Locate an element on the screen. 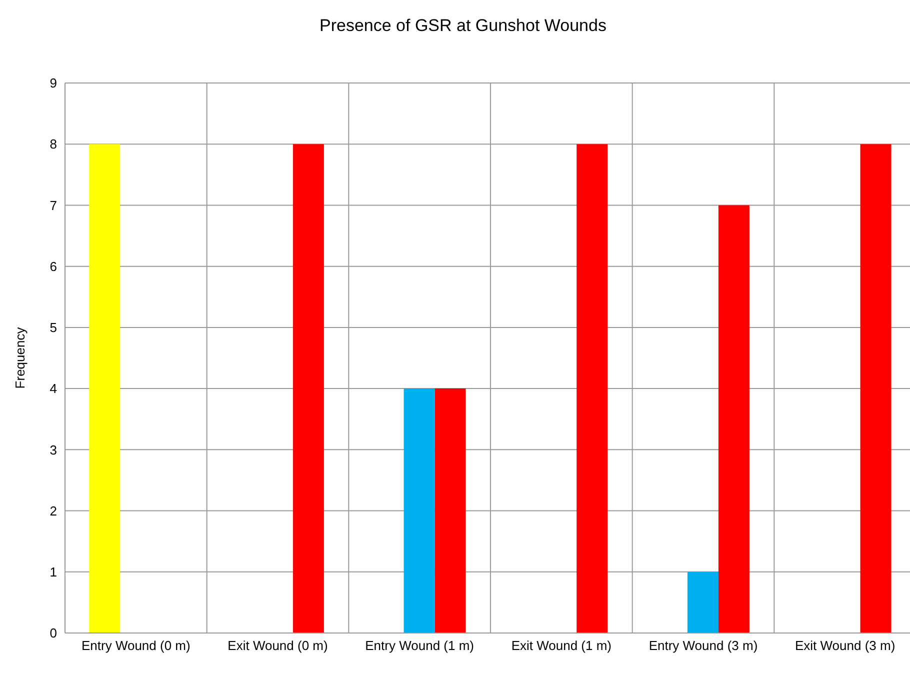 This screenshot has width=910, height=677. y-tick-label: 6 is located at coordinates (53, 266).